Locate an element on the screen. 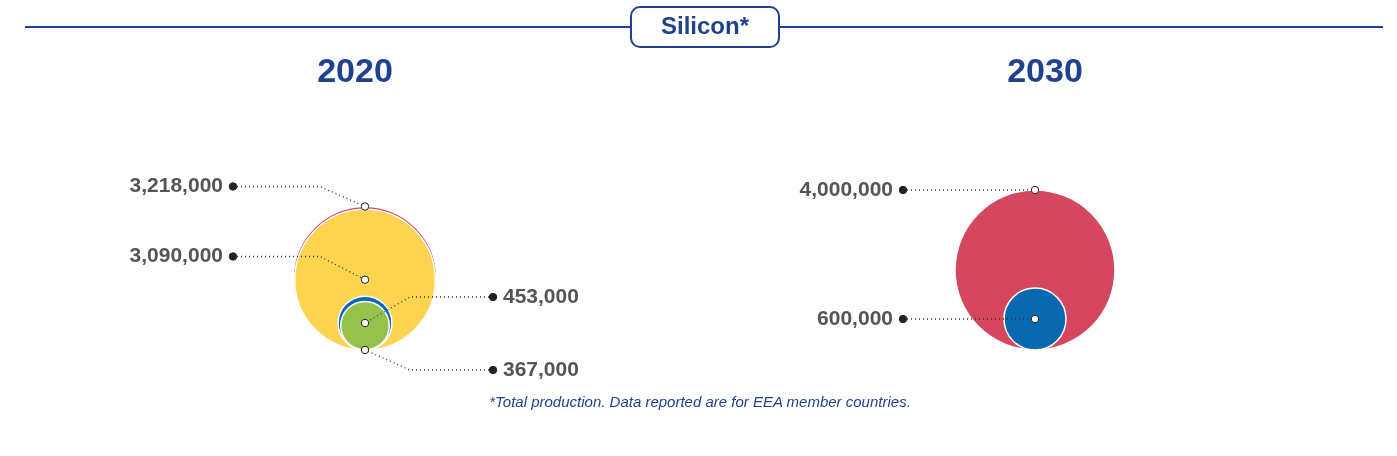  data-label: 3,090,000 is located at coordinates (176, 255).